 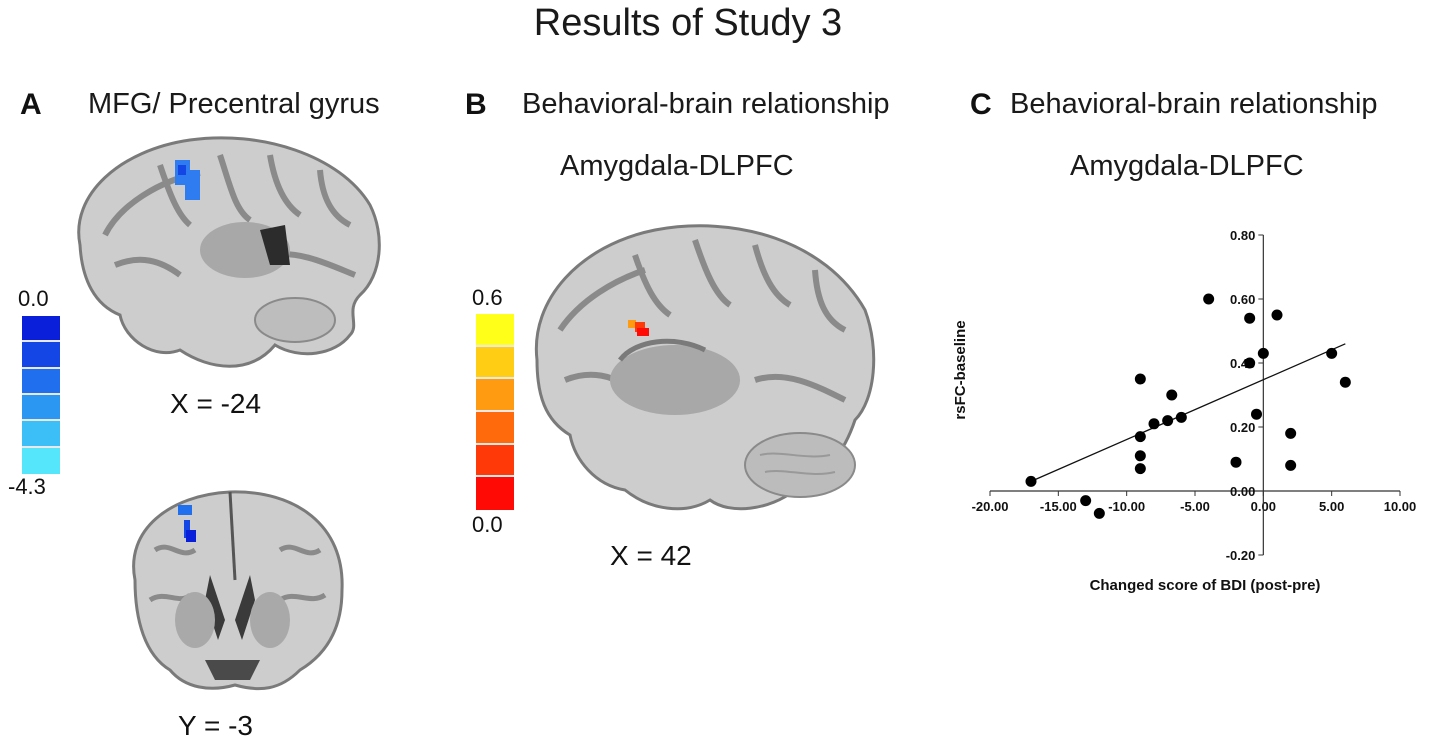 What do you see at coordinates (706, 104) in the screenshot?
I see `panel-b-heading: Behavioral-brain relationship` at bounding box center [706, 104].